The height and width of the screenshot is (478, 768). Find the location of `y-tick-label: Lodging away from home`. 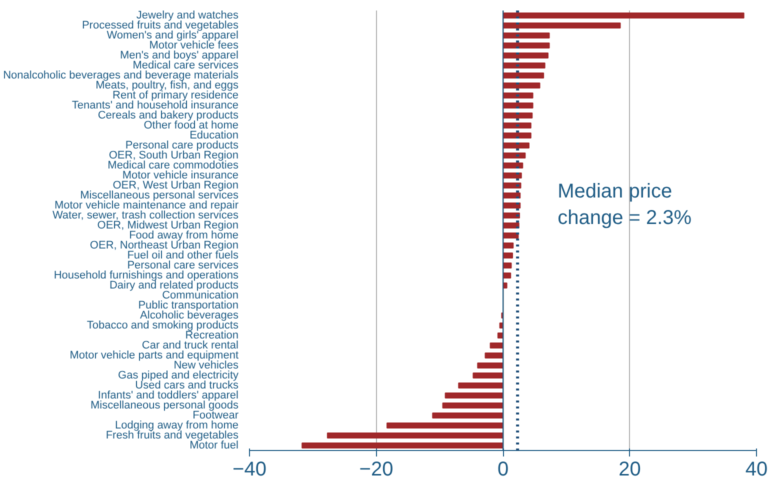

y-tick-label: Lodging away from home is located at coordinates (176, 426).